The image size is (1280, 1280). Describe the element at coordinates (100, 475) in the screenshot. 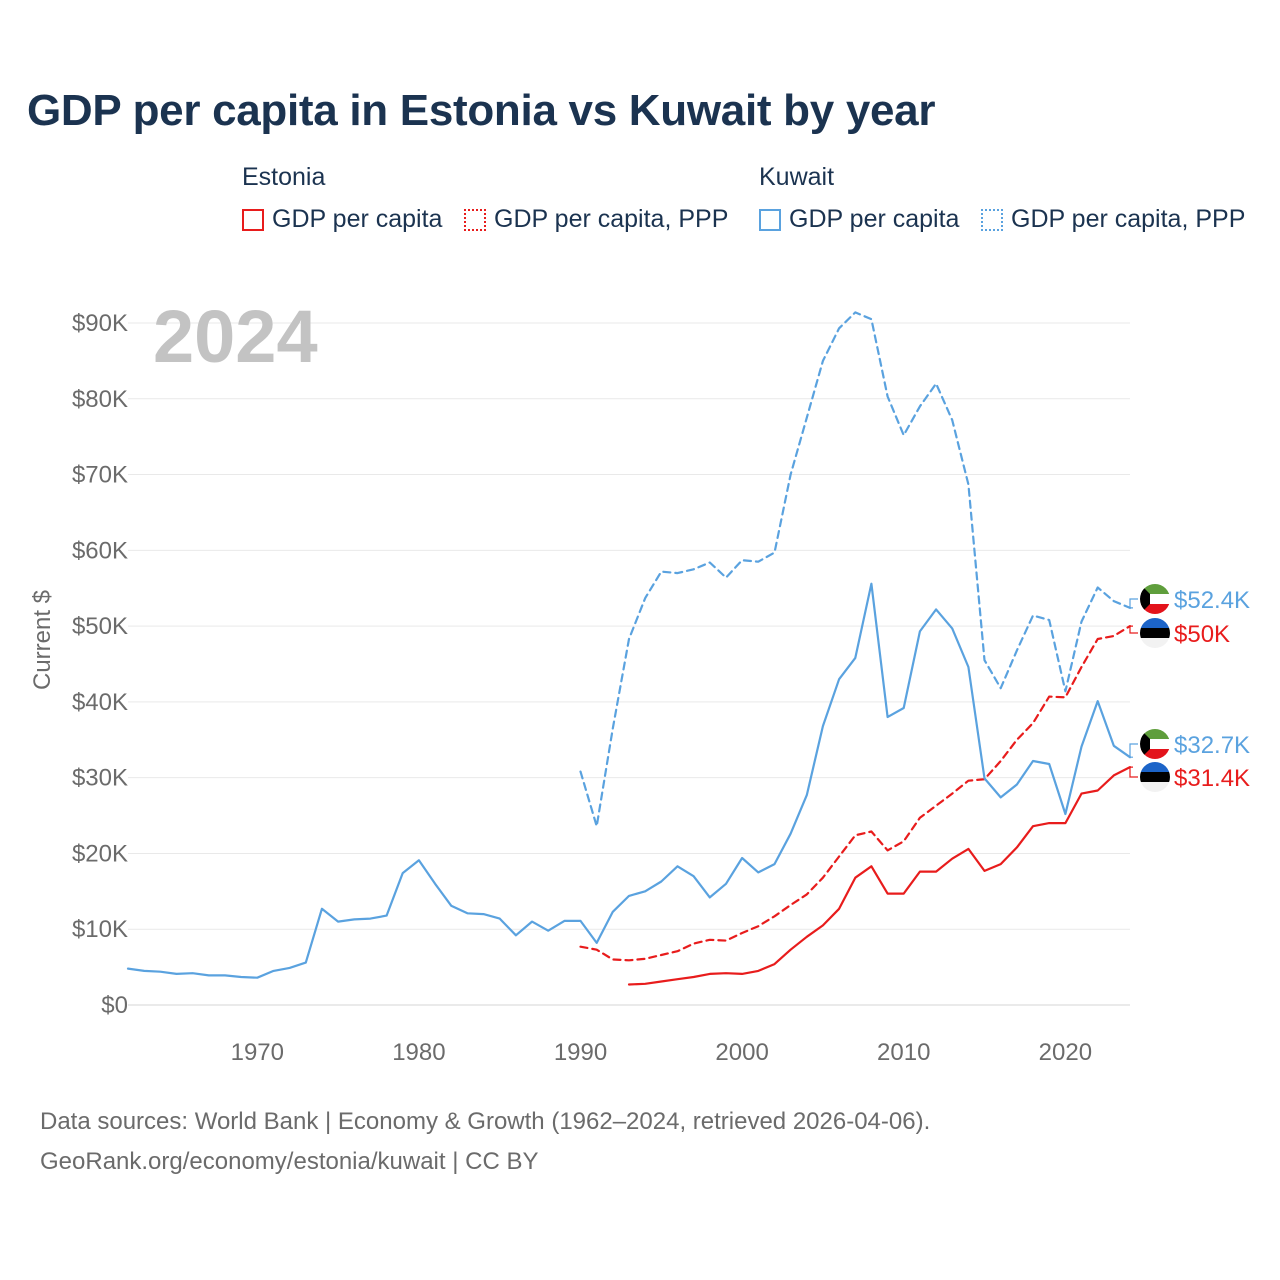

I see `y-tick-label: $70K` at that location.